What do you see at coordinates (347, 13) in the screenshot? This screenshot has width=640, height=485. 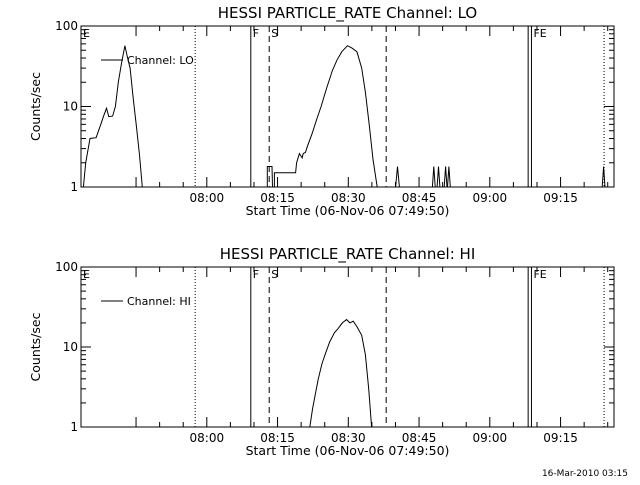 I see `lo-title: HESSI PARTICLE_RATE Channel: LO` at bounding box center [347, 13].